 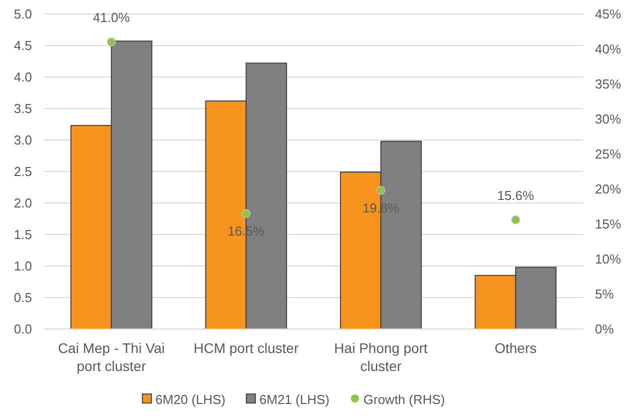 I want to click on legend-label: 6M21 (LHS), so click(x=294, y=399).